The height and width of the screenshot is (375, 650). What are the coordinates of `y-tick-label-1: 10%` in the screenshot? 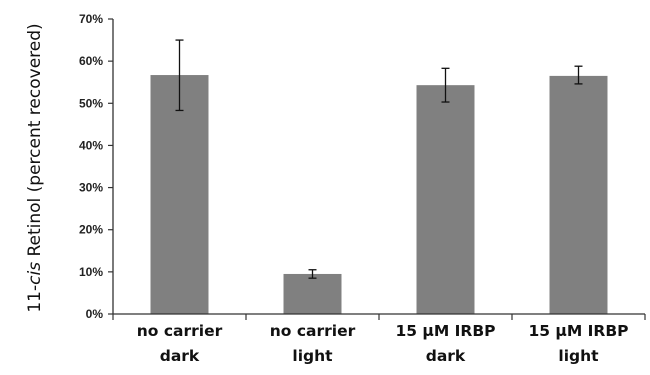 It's located at (91, 272).